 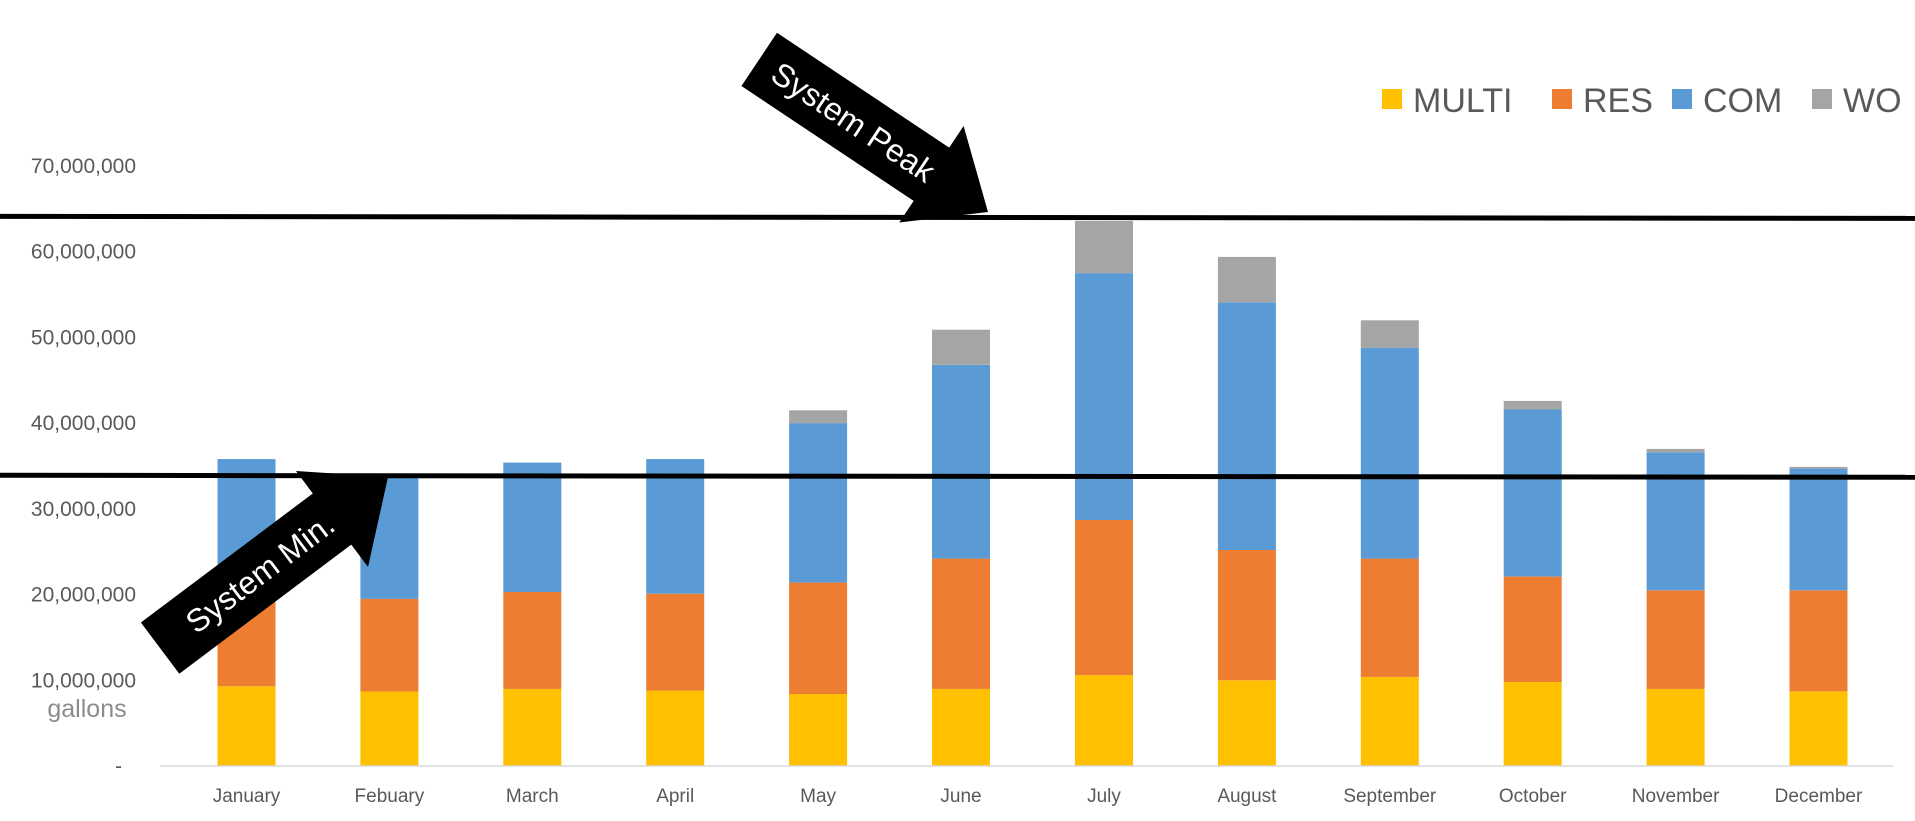 What do you see at coordinates (675, 642) in the screenshot?
I see `bar-res-april` at bounding box center [675, 642].